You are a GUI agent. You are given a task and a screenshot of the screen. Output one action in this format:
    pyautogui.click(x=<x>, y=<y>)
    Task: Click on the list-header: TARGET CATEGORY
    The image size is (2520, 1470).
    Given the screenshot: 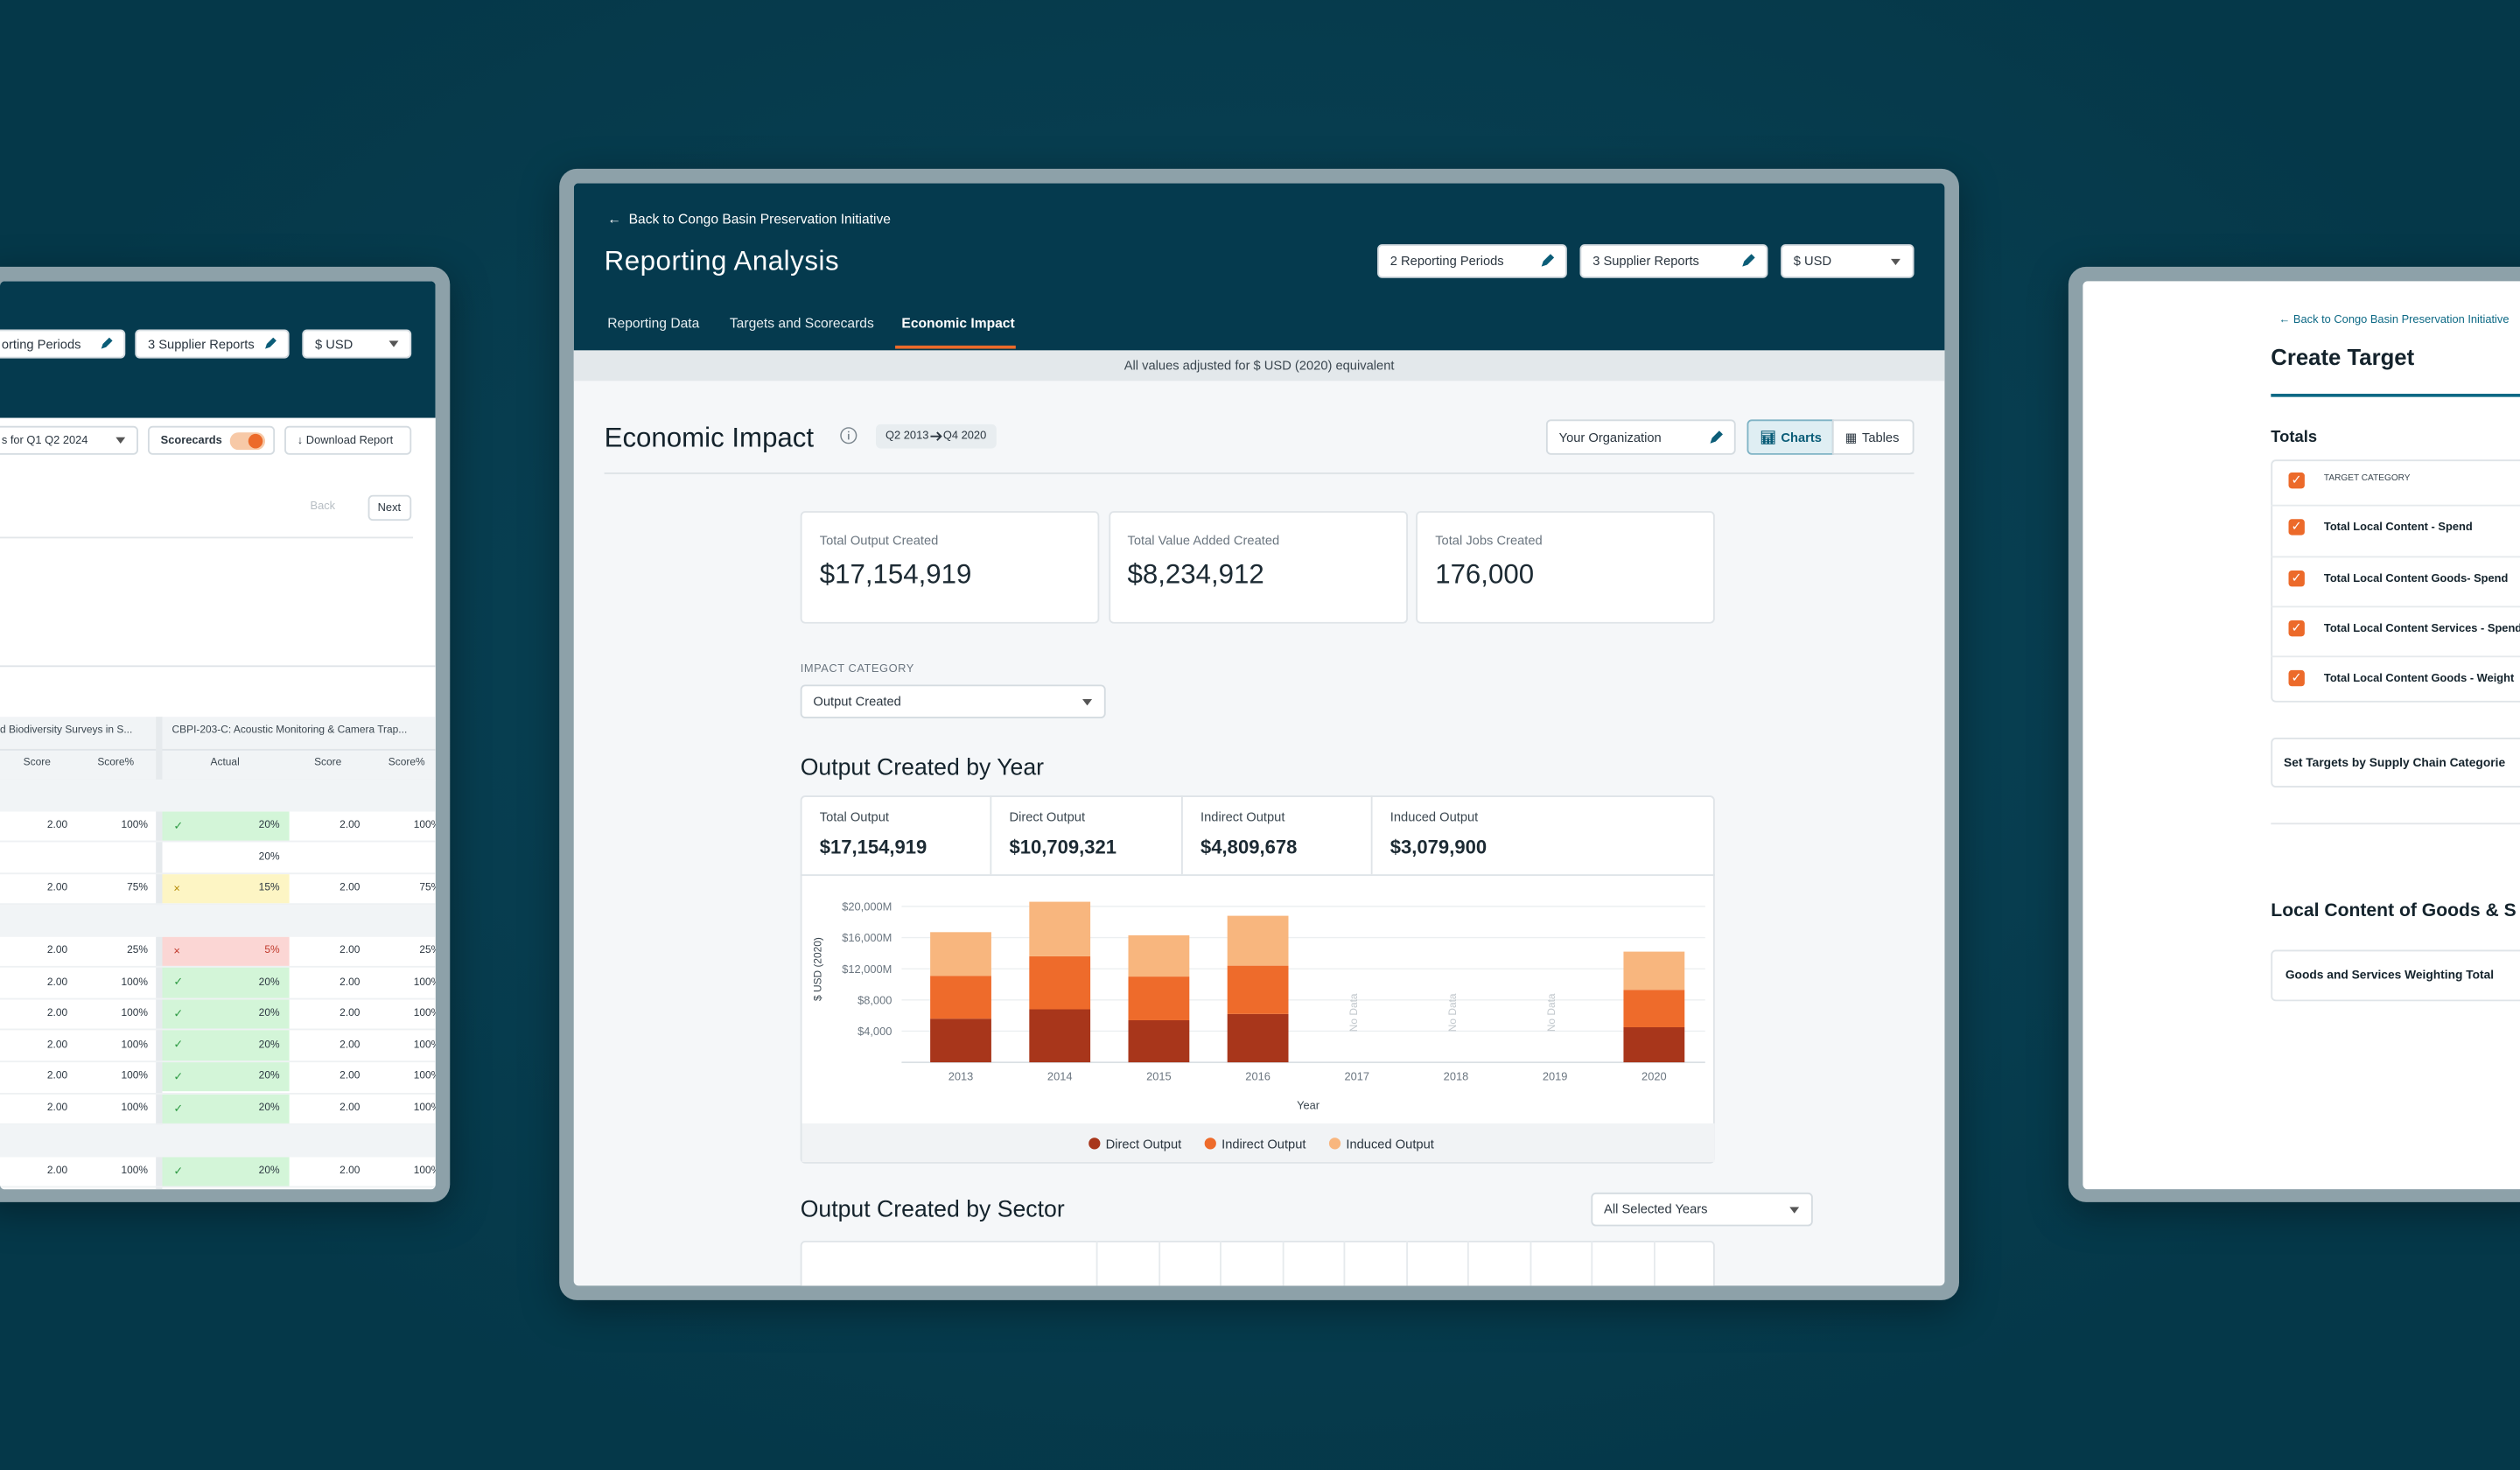 What is the action you would take?
    pyautogui.click(x=2367, y=478)
    